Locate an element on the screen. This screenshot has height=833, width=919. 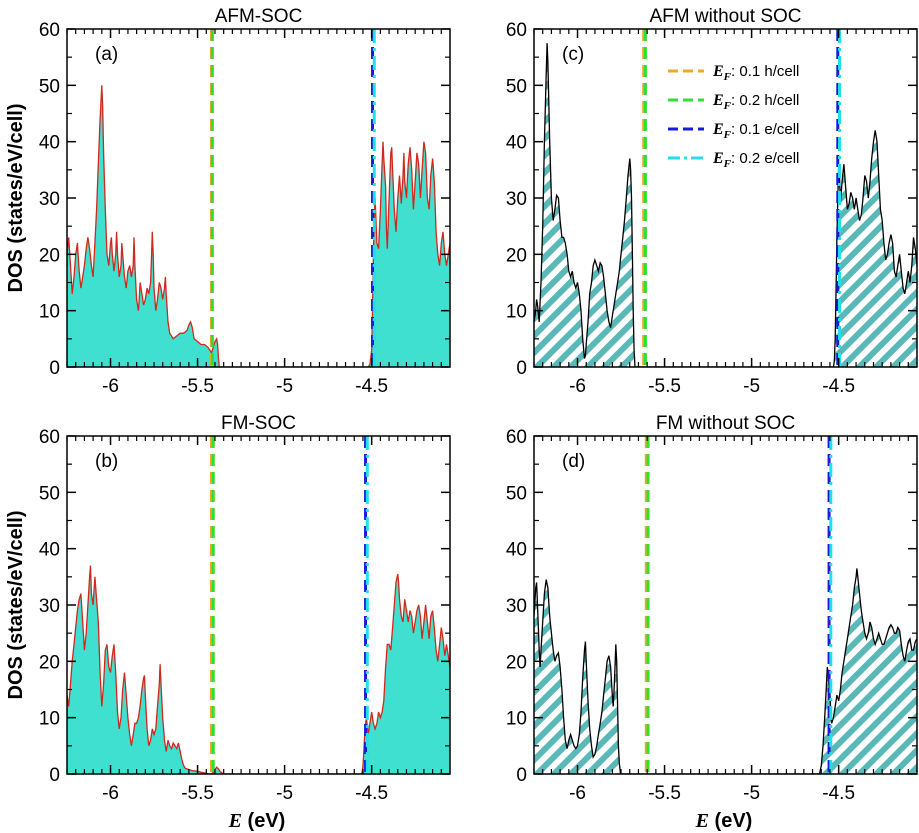
panel-title: AFM without SOC is located at coordinates (725, 16).